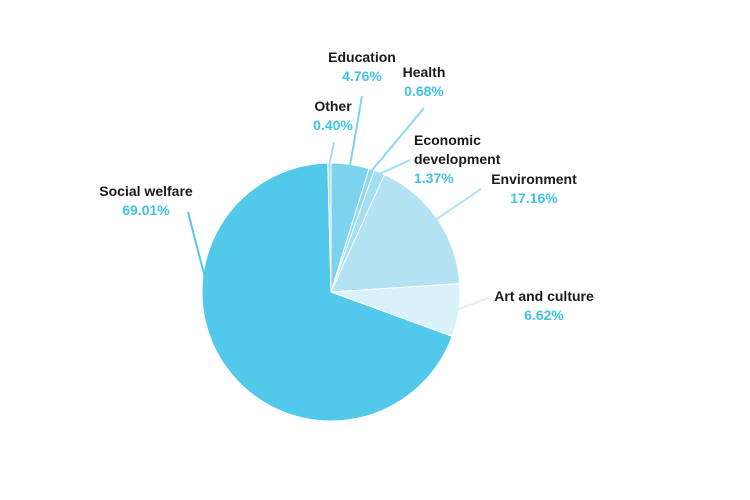  Describe the element at coordinates (472, 304) in the screenshot. I see `leader-line-art-and-culture` at that location.